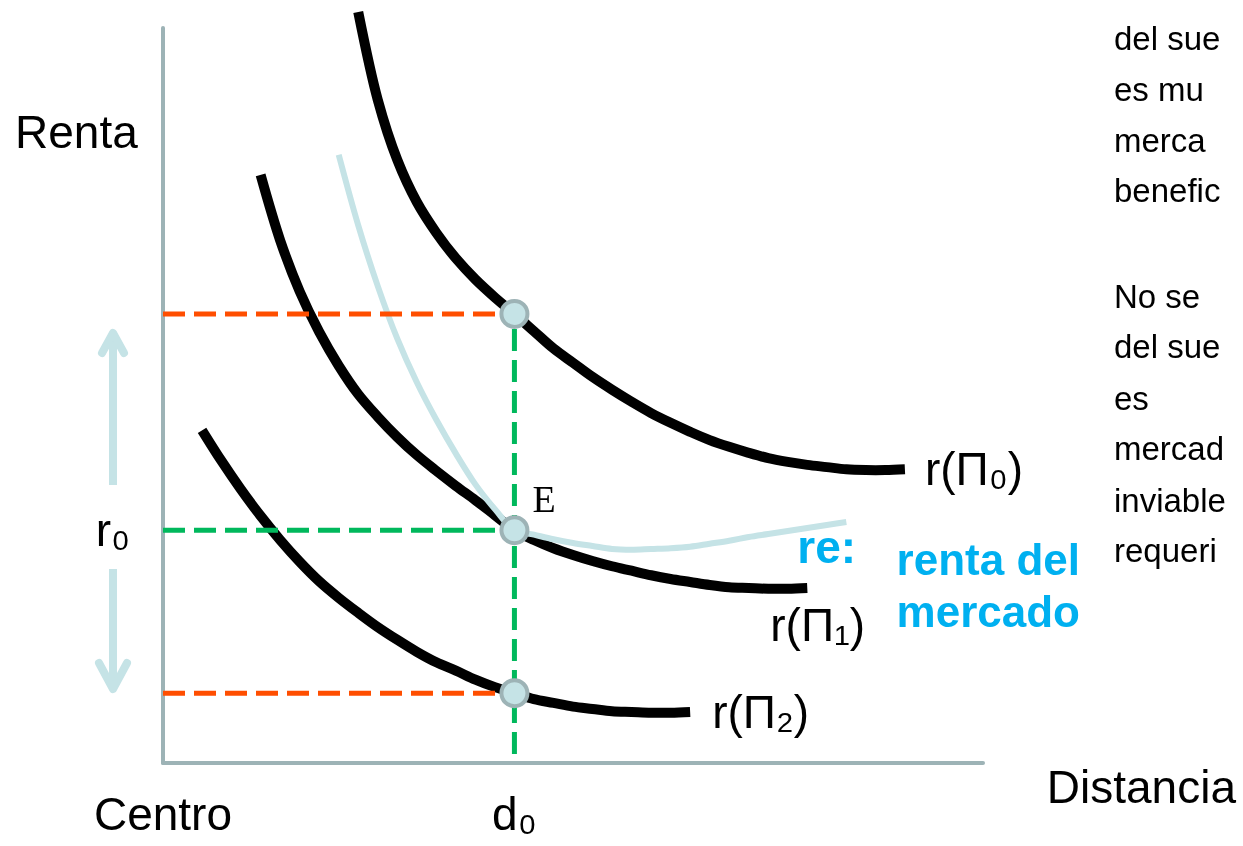 The width and height of the screenshot is (1243, 846). What do you see at coordinates (1160, 140) in the screenshot?
I see `text: merca` at bounding box center [1160, 140].